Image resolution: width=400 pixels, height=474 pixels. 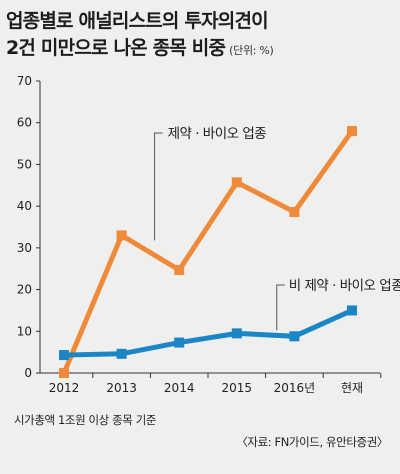 I want to click on y-tick-label: 40, so click(x=24, y=206).